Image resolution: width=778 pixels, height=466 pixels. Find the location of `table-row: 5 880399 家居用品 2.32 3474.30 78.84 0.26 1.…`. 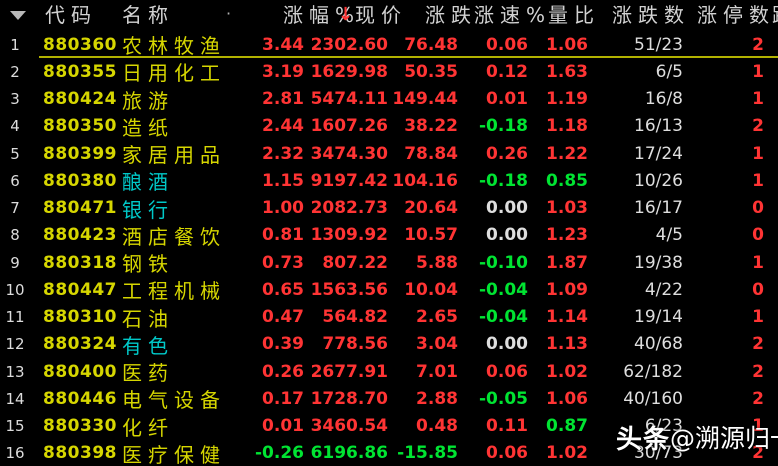

table-row: 5 880399 家居用品 2.32 3474.30 78.84 0.26 1.… is located at coordinates (389, 153).